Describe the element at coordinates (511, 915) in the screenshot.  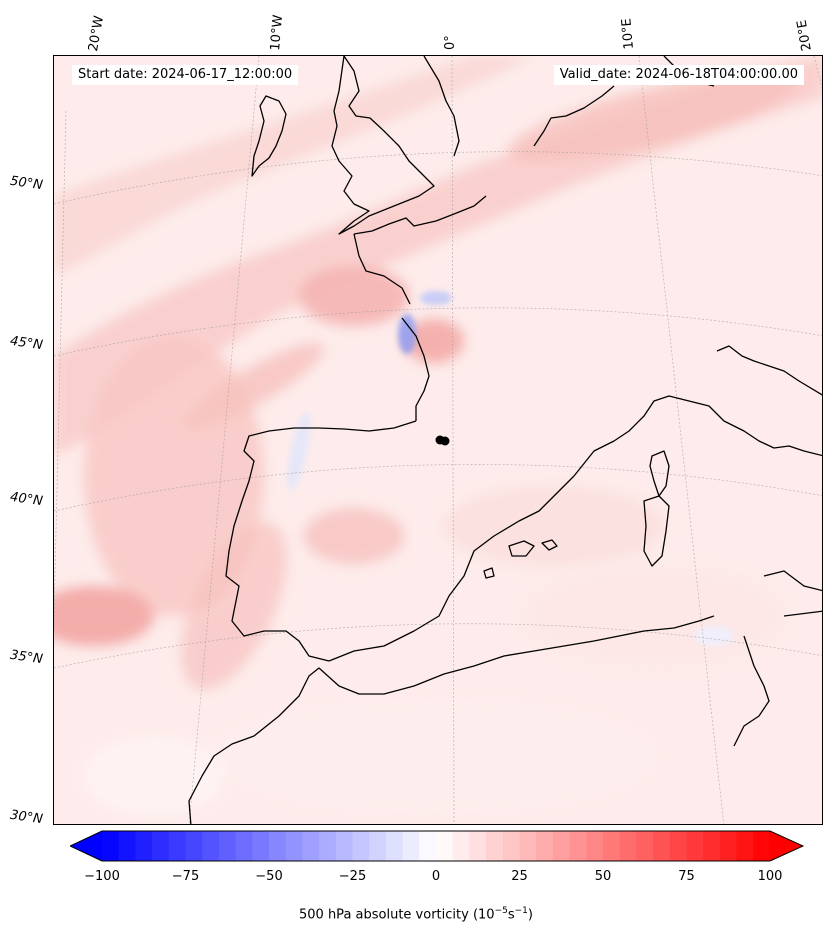
I see `colorbar-label-mid: s` at that location.